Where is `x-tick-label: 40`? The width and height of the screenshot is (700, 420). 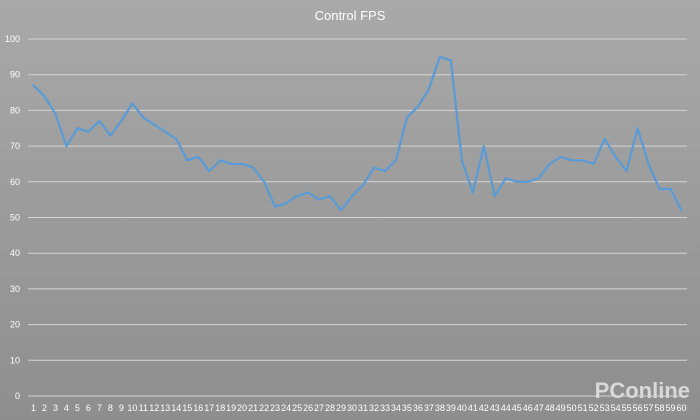
x-tick-label: 40 is located at coordinates (462, 408).